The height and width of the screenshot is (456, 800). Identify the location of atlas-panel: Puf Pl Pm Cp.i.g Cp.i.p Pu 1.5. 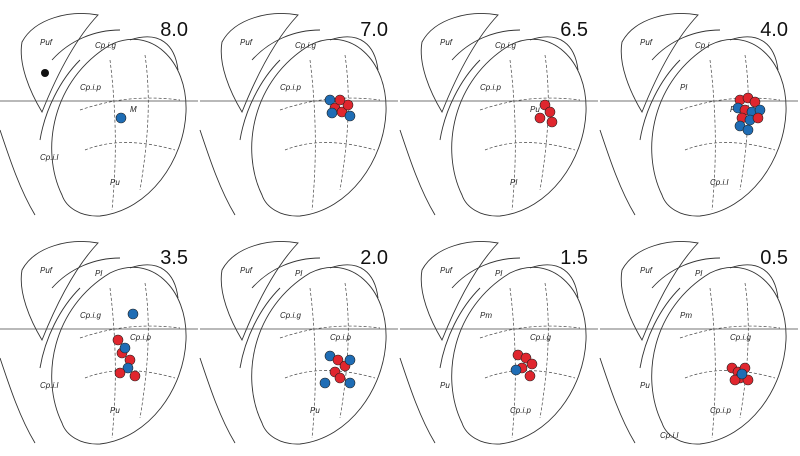
(498, 343).